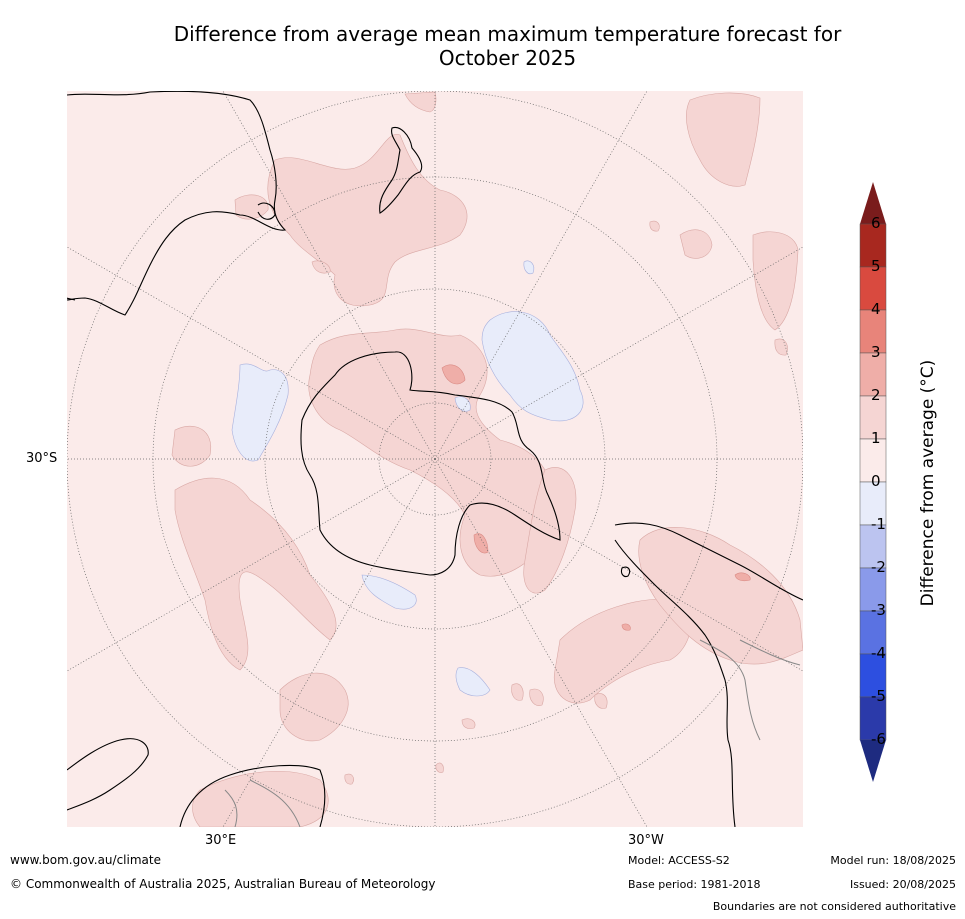 This screenshot has height=919, width=965. Describe the element at coordinates (196, 782) in the screenshot. I see `africa-coast` at that location.